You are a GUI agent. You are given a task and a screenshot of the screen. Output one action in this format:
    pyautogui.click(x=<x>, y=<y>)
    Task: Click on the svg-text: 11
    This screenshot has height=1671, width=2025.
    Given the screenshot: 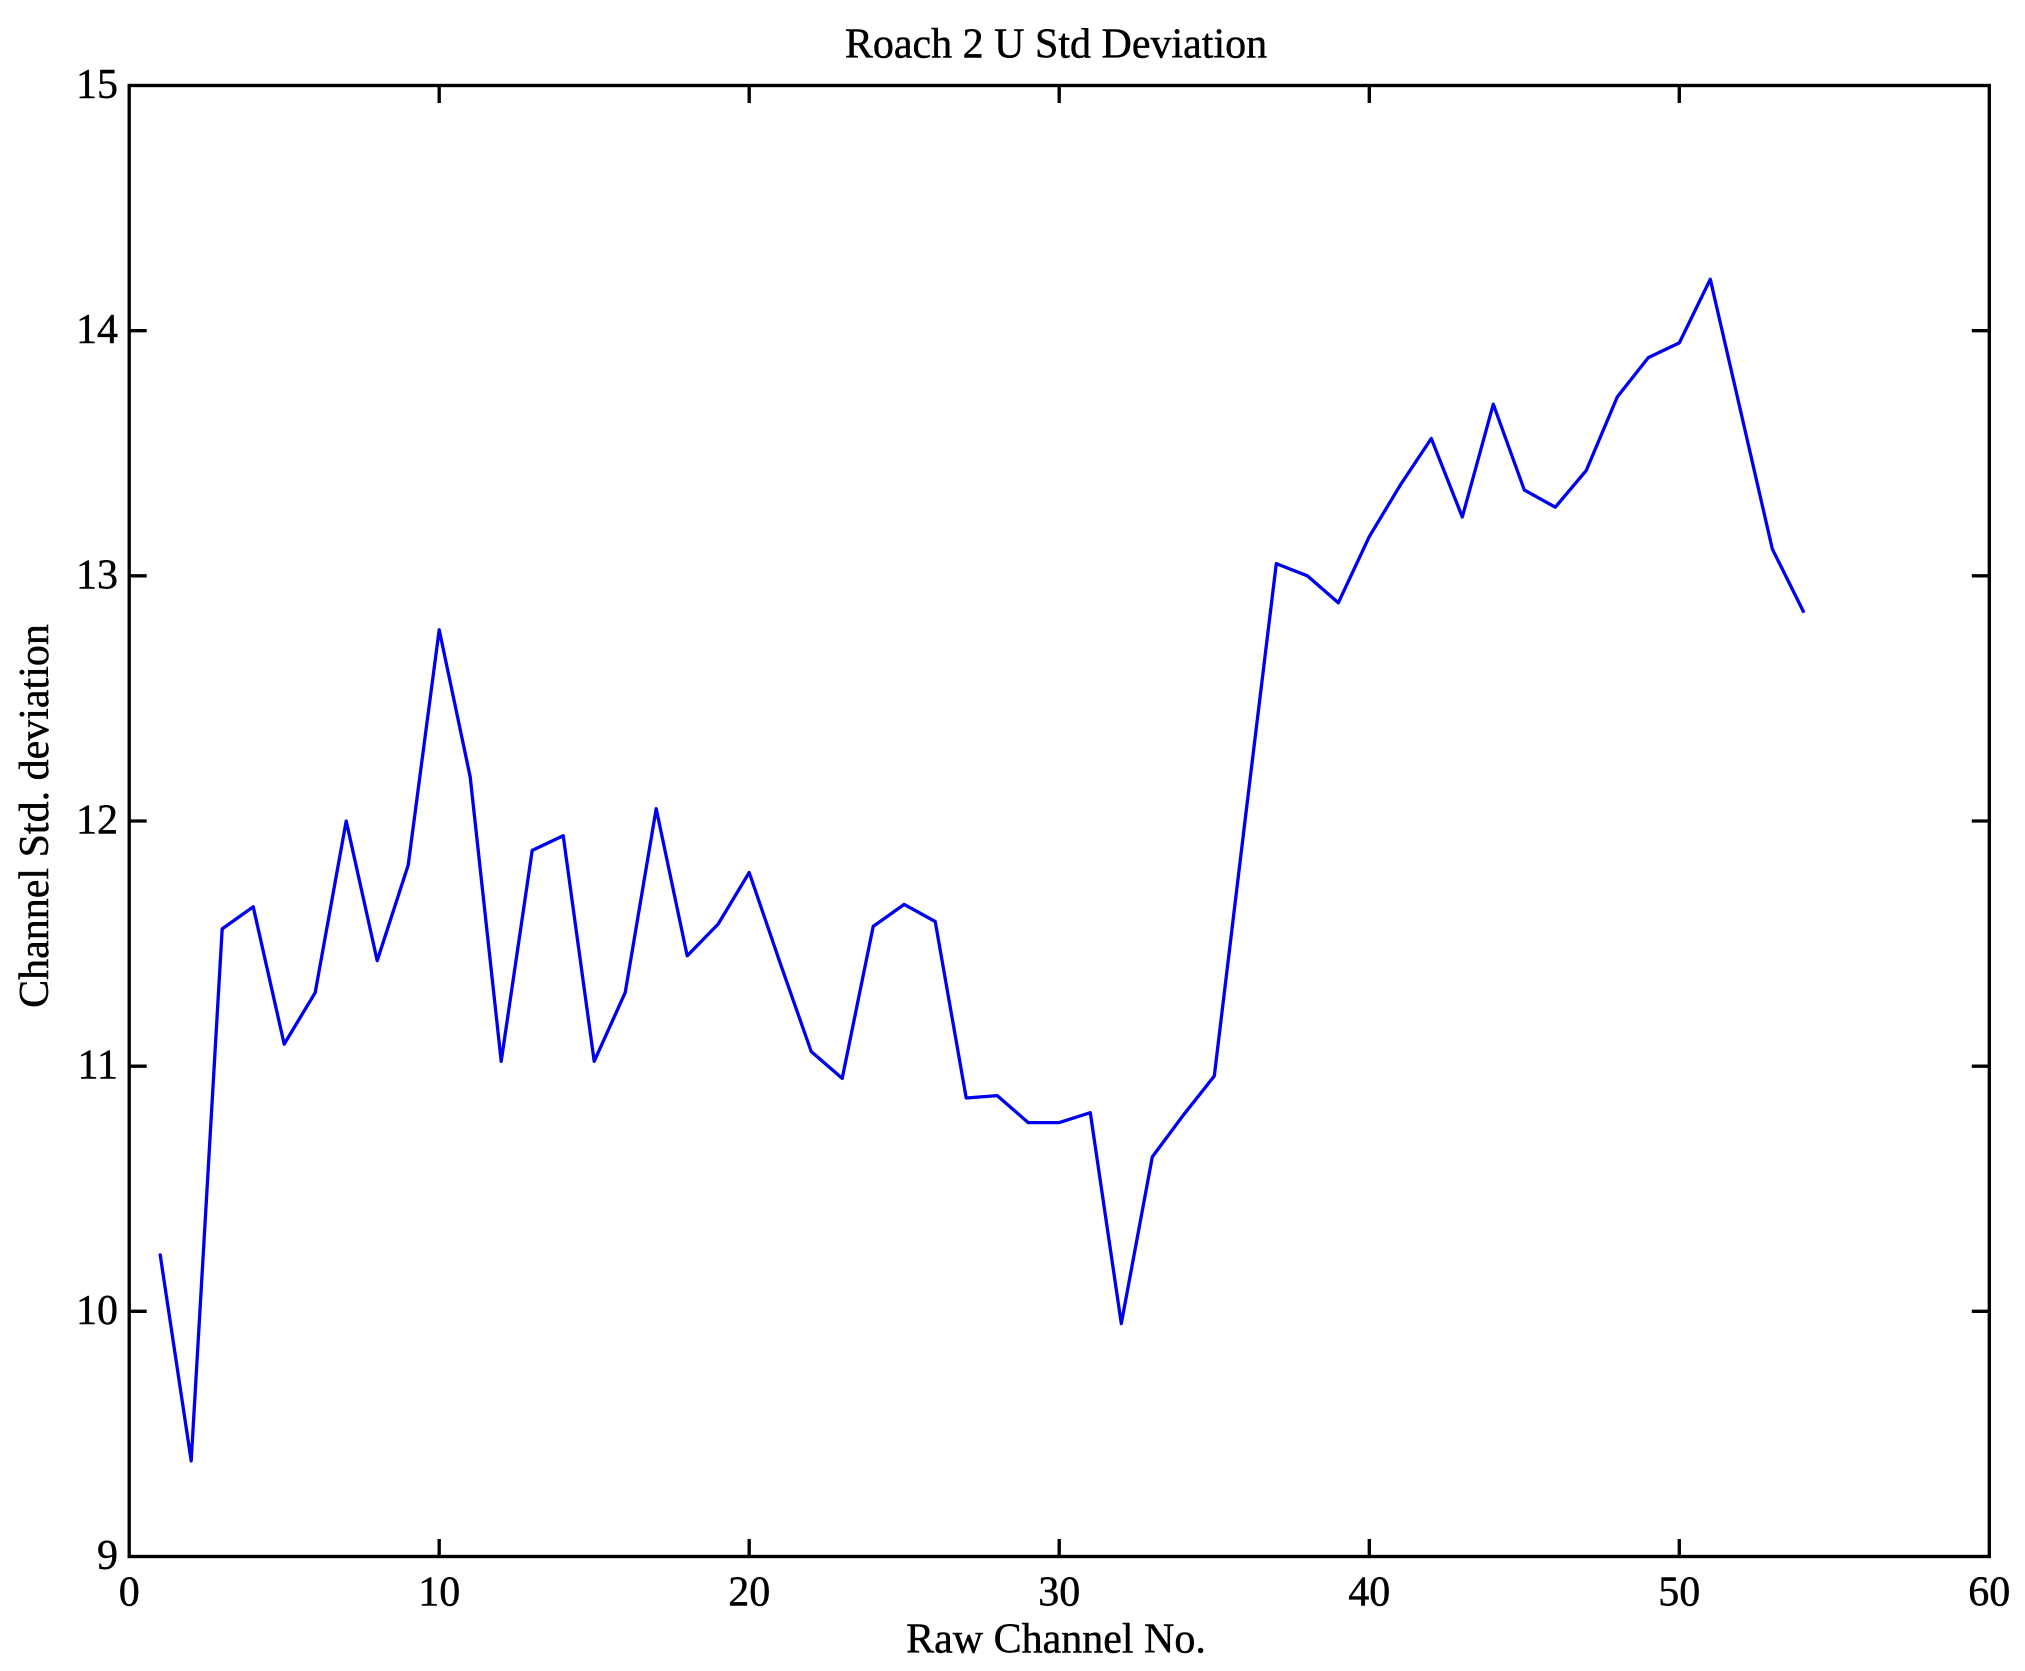 What is the action you would take?
    pyautogui.click(x=98, y=1066)
    